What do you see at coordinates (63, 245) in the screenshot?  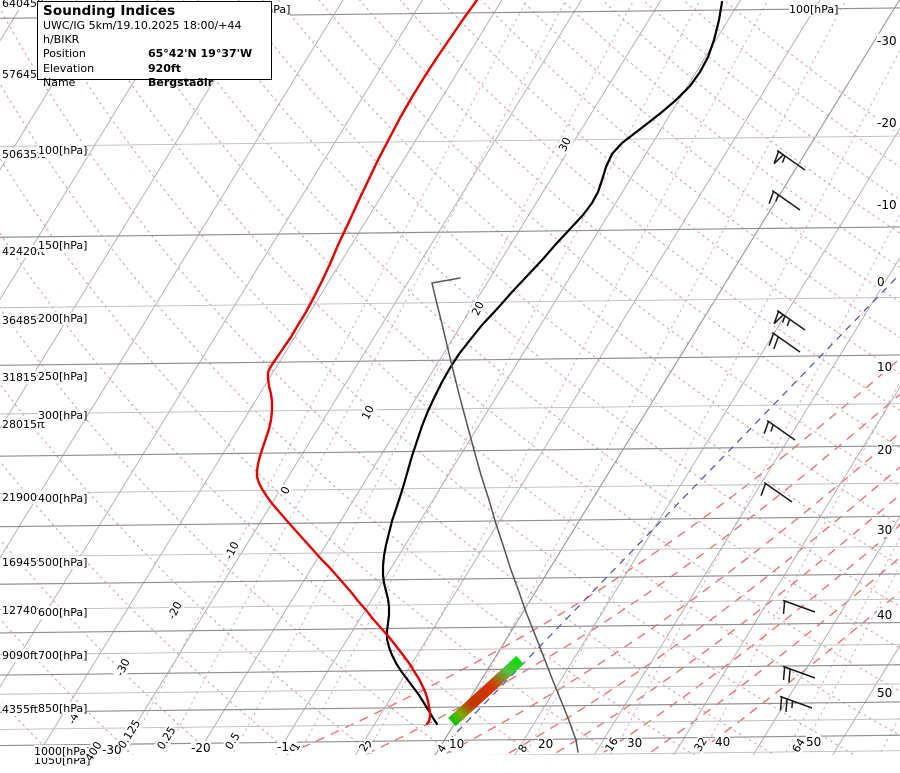 I see `pressure-label: 150[hPa]` at bounding box center [63, 245].